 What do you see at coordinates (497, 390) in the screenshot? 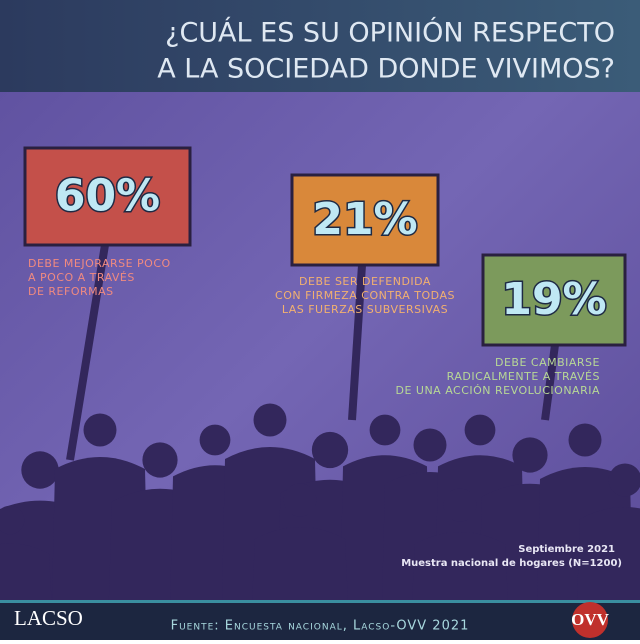
I see `category-label: DE UNA ACCIÓN REVOLUCIONARIA` at bounding box center [497, 390].